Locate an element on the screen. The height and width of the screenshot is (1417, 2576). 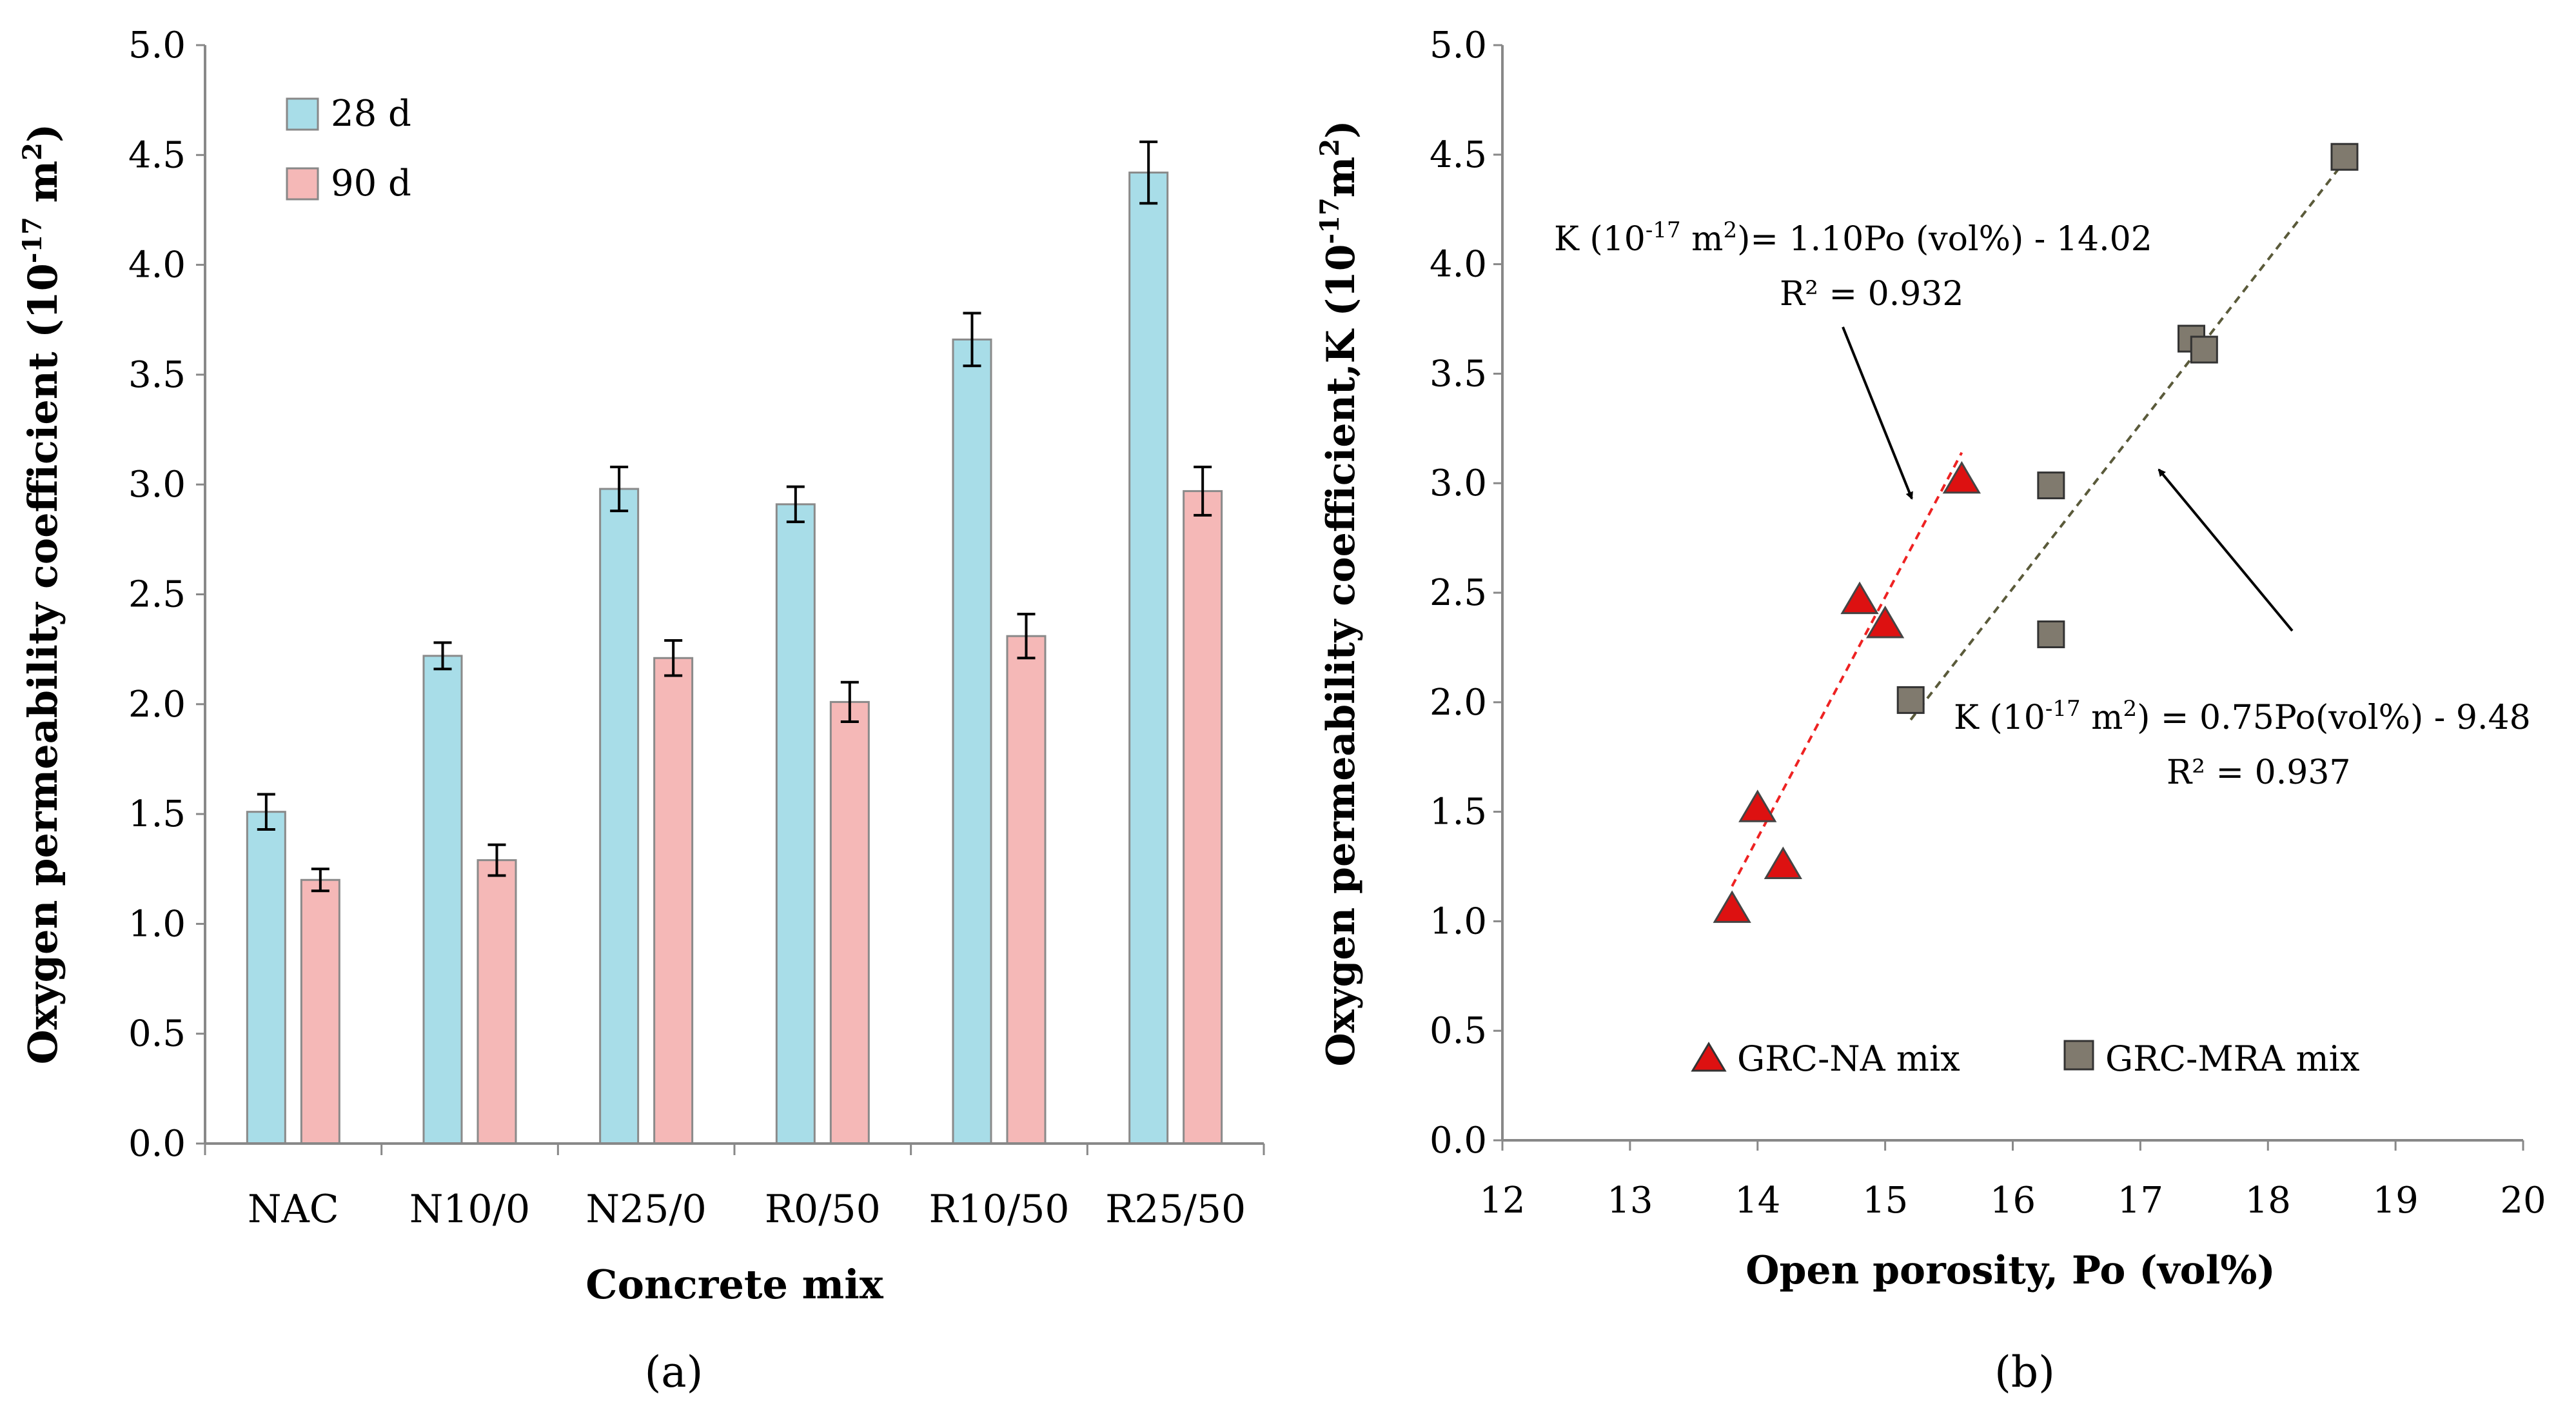
scatter-points is located at coordinates (2036, 533).